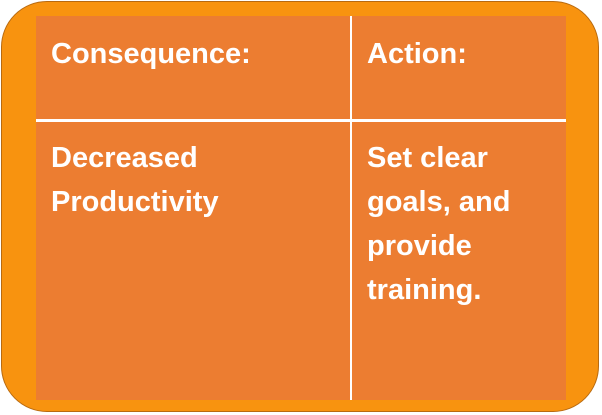 The width and height of the screenshot is (602, 415). Describe the element at coordinates (151, 54) in the screenshot. I see `header-consequence: Consequence:` at that location.